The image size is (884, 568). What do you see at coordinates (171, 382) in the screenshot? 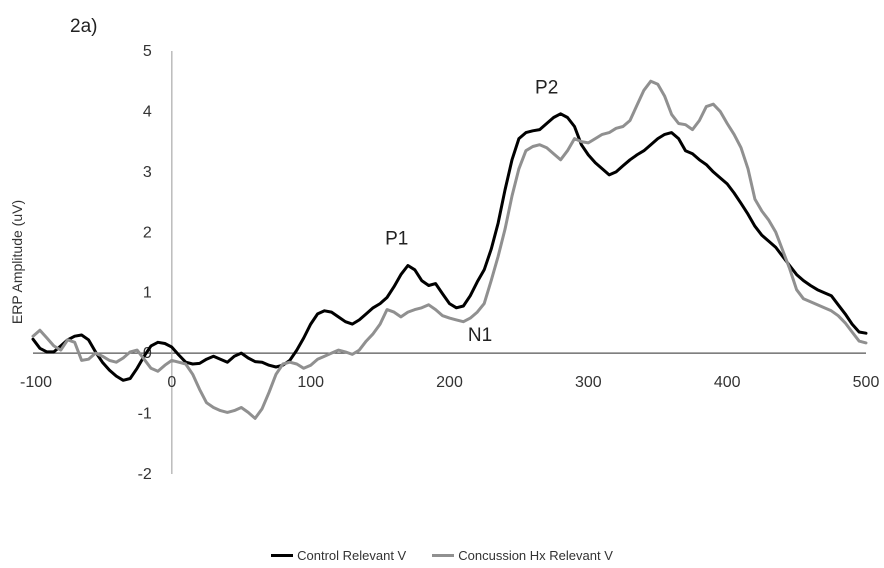
I see `x-tick-label: 0` at bounding box center [171, 382].